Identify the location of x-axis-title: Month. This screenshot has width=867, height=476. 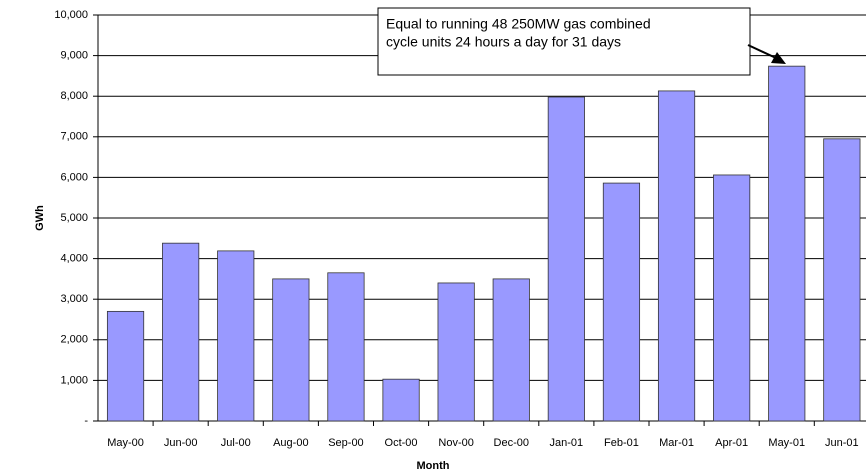
(433, 466).